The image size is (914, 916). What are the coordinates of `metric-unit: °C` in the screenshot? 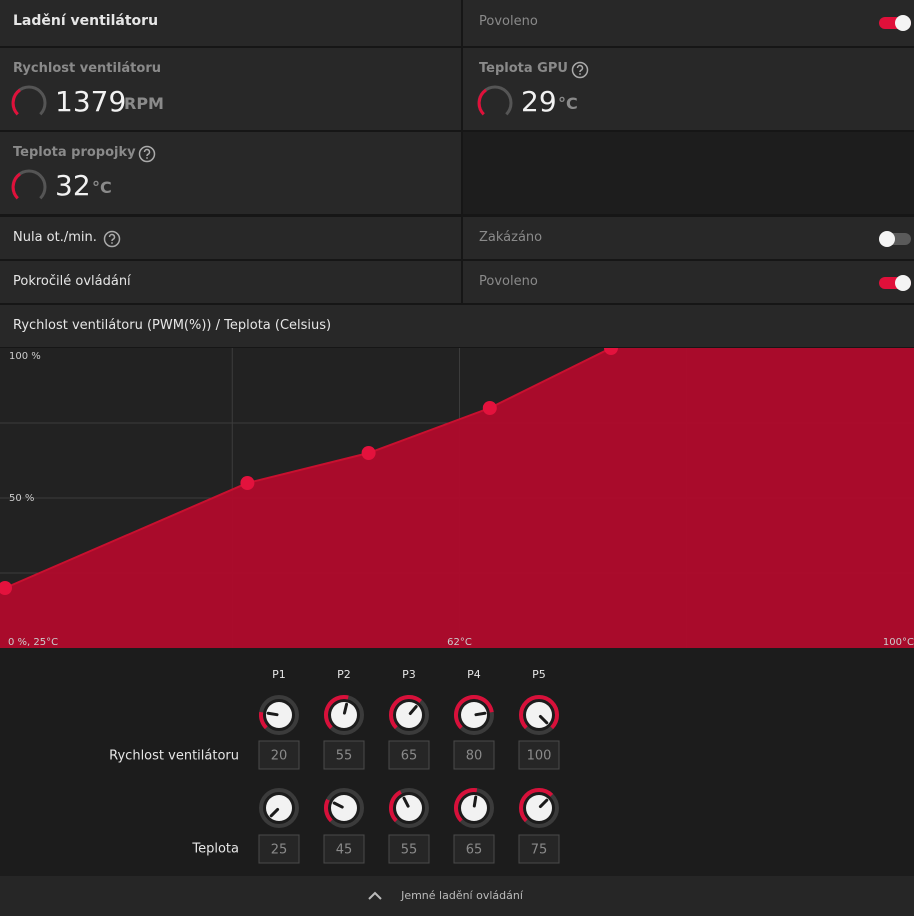 It's located at (568, 103).